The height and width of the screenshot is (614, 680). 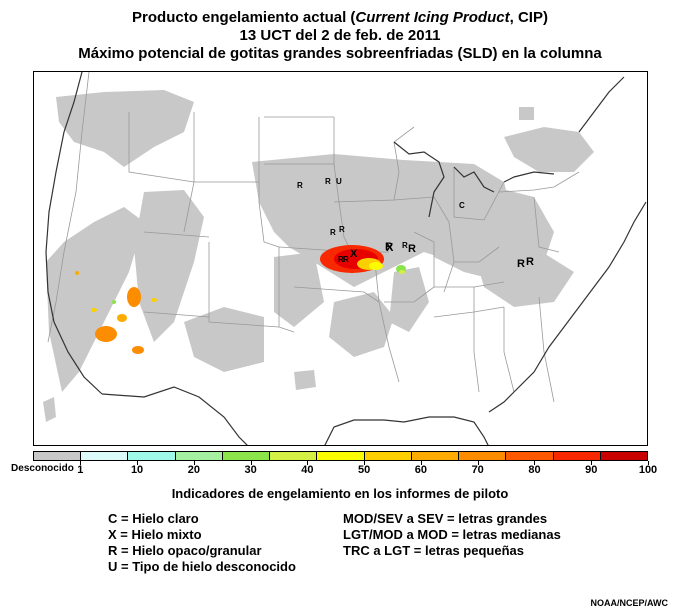 What do you see at coordinates (80, 470) in the screenshot?
I see `colorbar-tick-label: 1` at bounding box center [80, 470].